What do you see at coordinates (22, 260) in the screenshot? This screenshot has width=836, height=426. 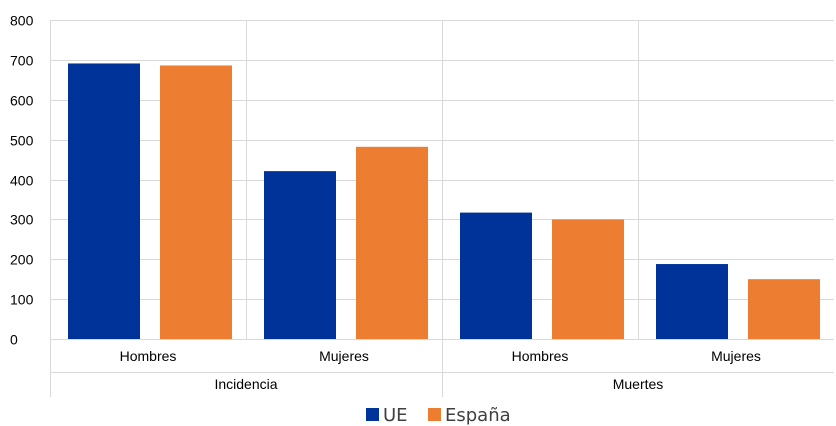 I see `y-tick-label: 200` at bounding box center [22, 260].